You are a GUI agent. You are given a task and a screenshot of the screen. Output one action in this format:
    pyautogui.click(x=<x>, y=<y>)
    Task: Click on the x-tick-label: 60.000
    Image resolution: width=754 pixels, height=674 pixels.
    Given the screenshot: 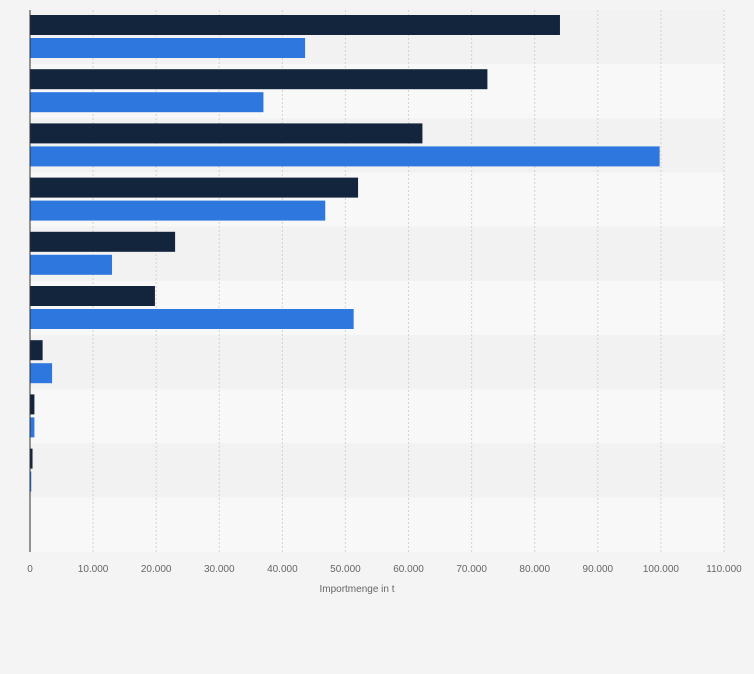 What is the action you would take?
    pyautogui.click(x=408, y=569)
    